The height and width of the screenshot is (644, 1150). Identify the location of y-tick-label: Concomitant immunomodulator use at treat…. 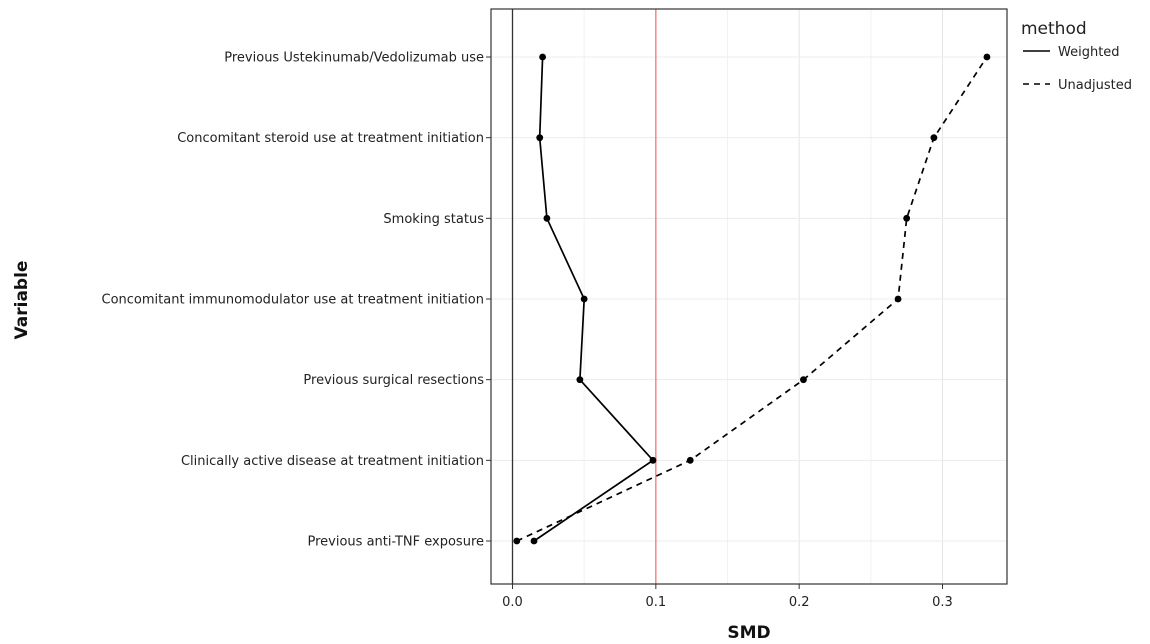
(293, 300).